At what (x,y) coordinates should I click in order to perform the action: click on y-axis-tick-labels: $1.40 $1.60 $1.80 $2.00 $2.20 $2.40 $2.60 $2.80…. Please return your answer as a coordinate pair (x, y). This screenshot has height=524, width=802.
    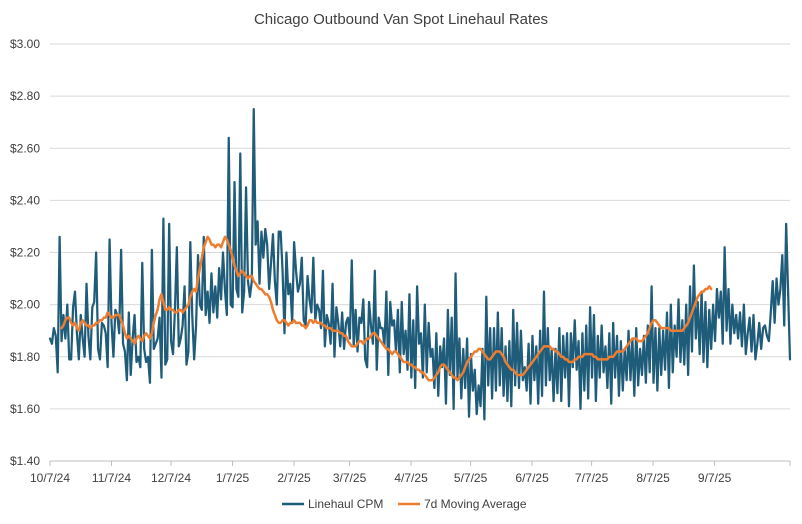
    Looking at the image, I should click on (25, 252).